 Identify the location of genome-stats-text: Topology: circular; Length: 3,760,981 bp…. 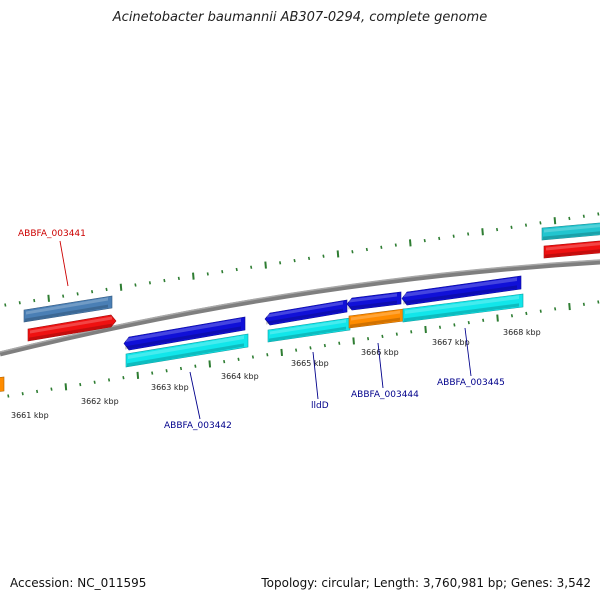
(426, 583).